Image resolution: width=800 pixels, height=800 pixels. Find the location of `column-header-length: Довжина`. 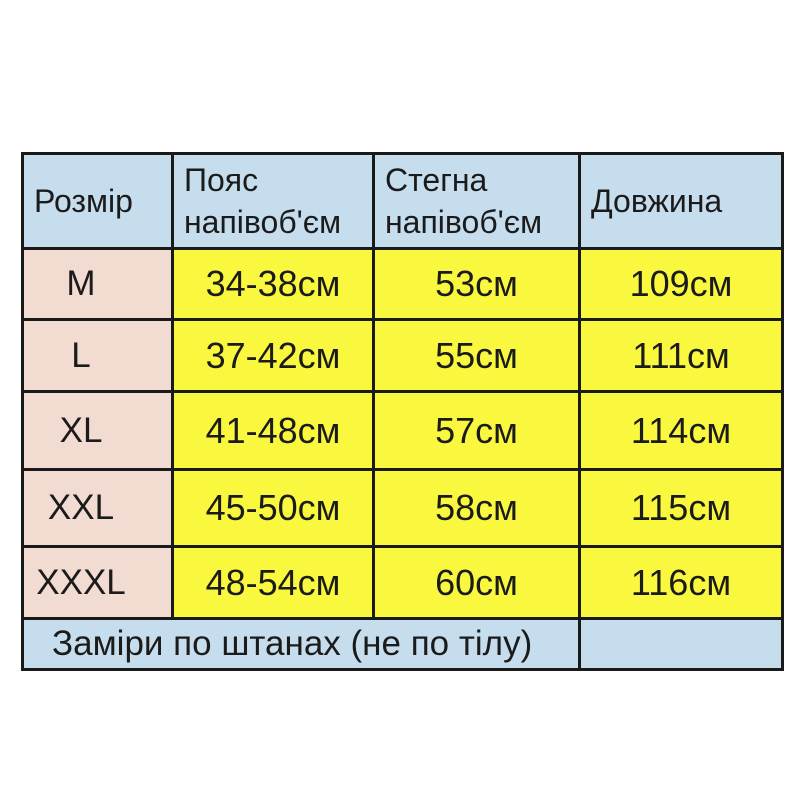

column-header-length: Довжина is located at coordinates (681, 201).